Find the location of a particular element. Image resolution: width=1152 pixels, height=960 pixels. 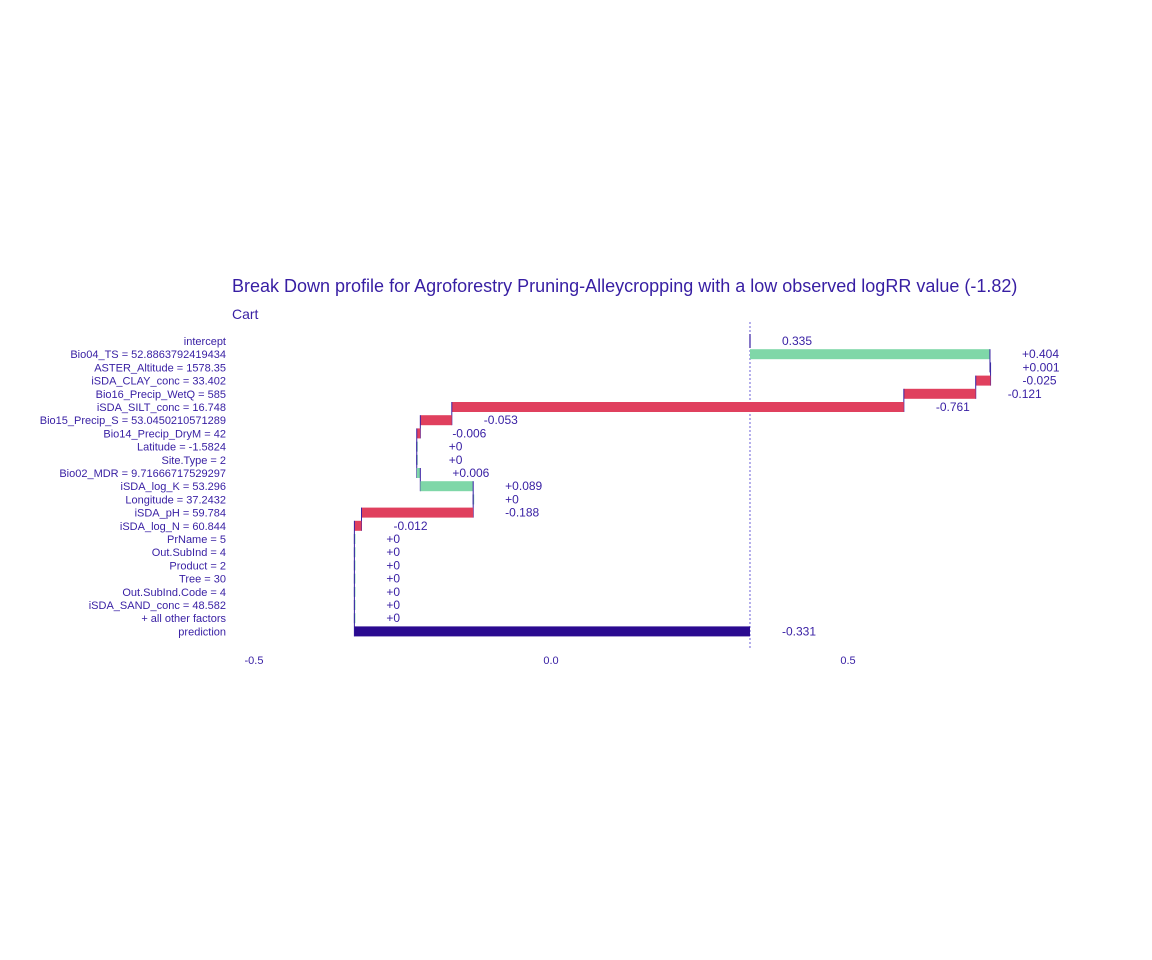

y-label-6: Bio15_Precip_S = 53.0450210571289 is located at coordinates (133, 421).